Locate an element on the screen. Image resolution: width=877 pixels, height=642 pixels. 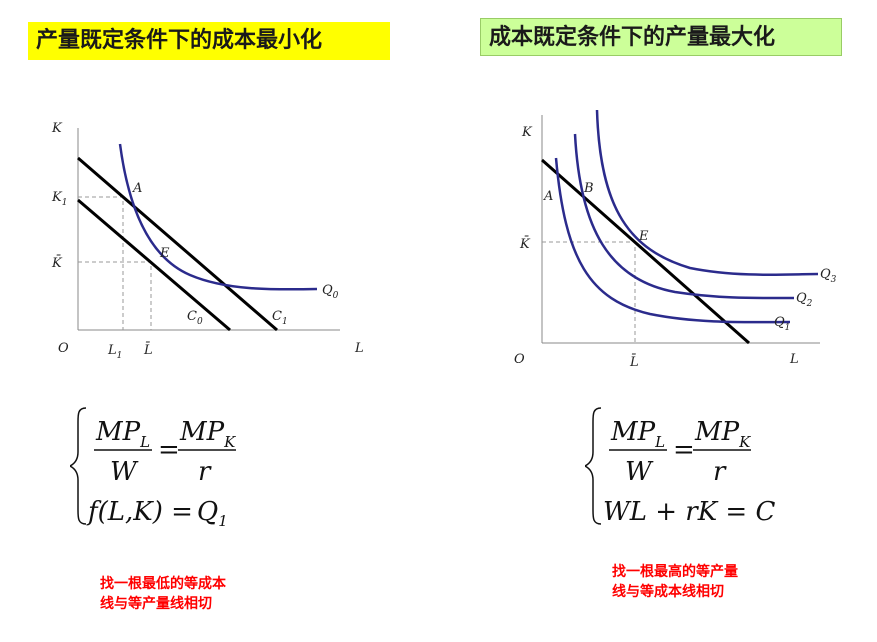
left-isocost-c1 is located at coordinates (177, 244).